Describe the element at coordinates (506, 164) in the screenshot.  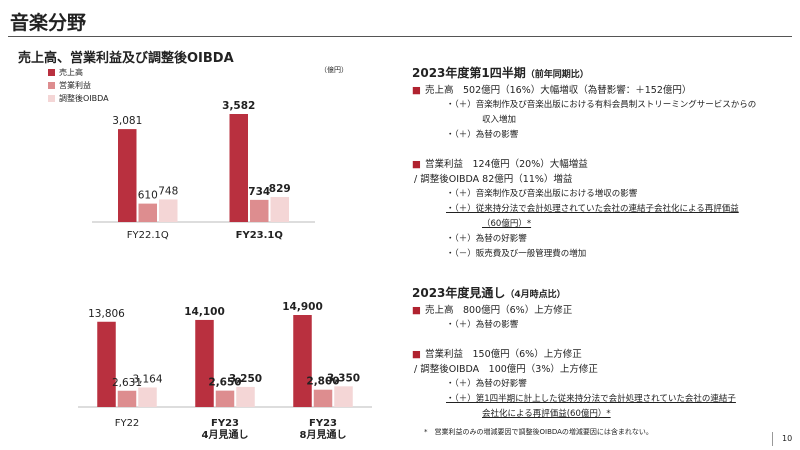
I see `q1-op-text: 営業利益 124億円（20%）大幅増益` at that location.